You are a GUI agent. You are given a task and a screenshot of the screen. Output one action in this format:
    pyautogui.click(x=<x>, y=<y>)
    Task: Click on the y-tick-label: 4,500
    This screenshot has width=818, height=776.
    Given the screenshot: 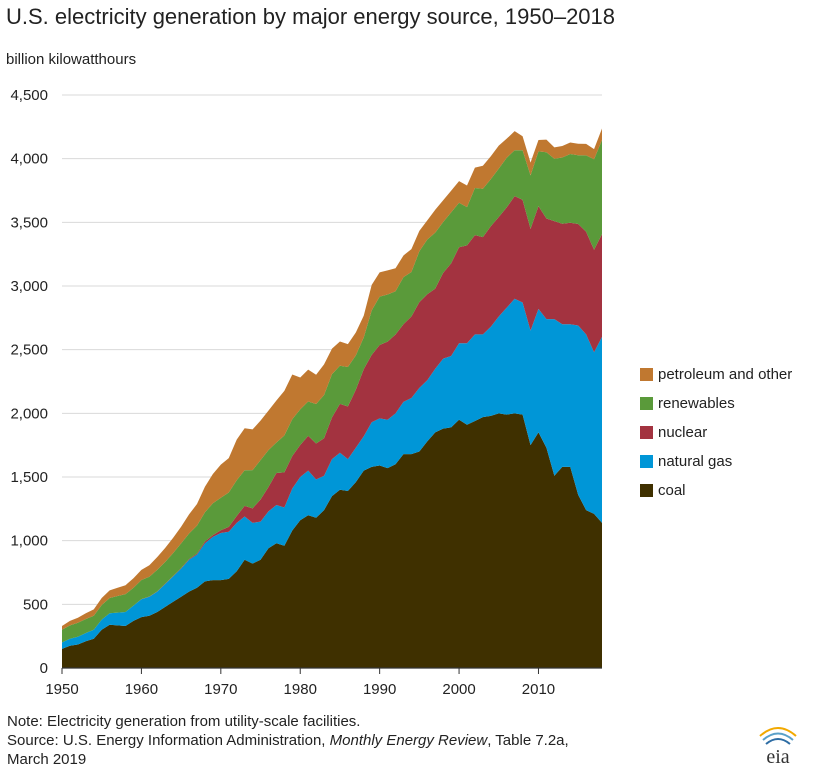 What is the action you would take?
    pyautogui.click(x=29, y=95)
    